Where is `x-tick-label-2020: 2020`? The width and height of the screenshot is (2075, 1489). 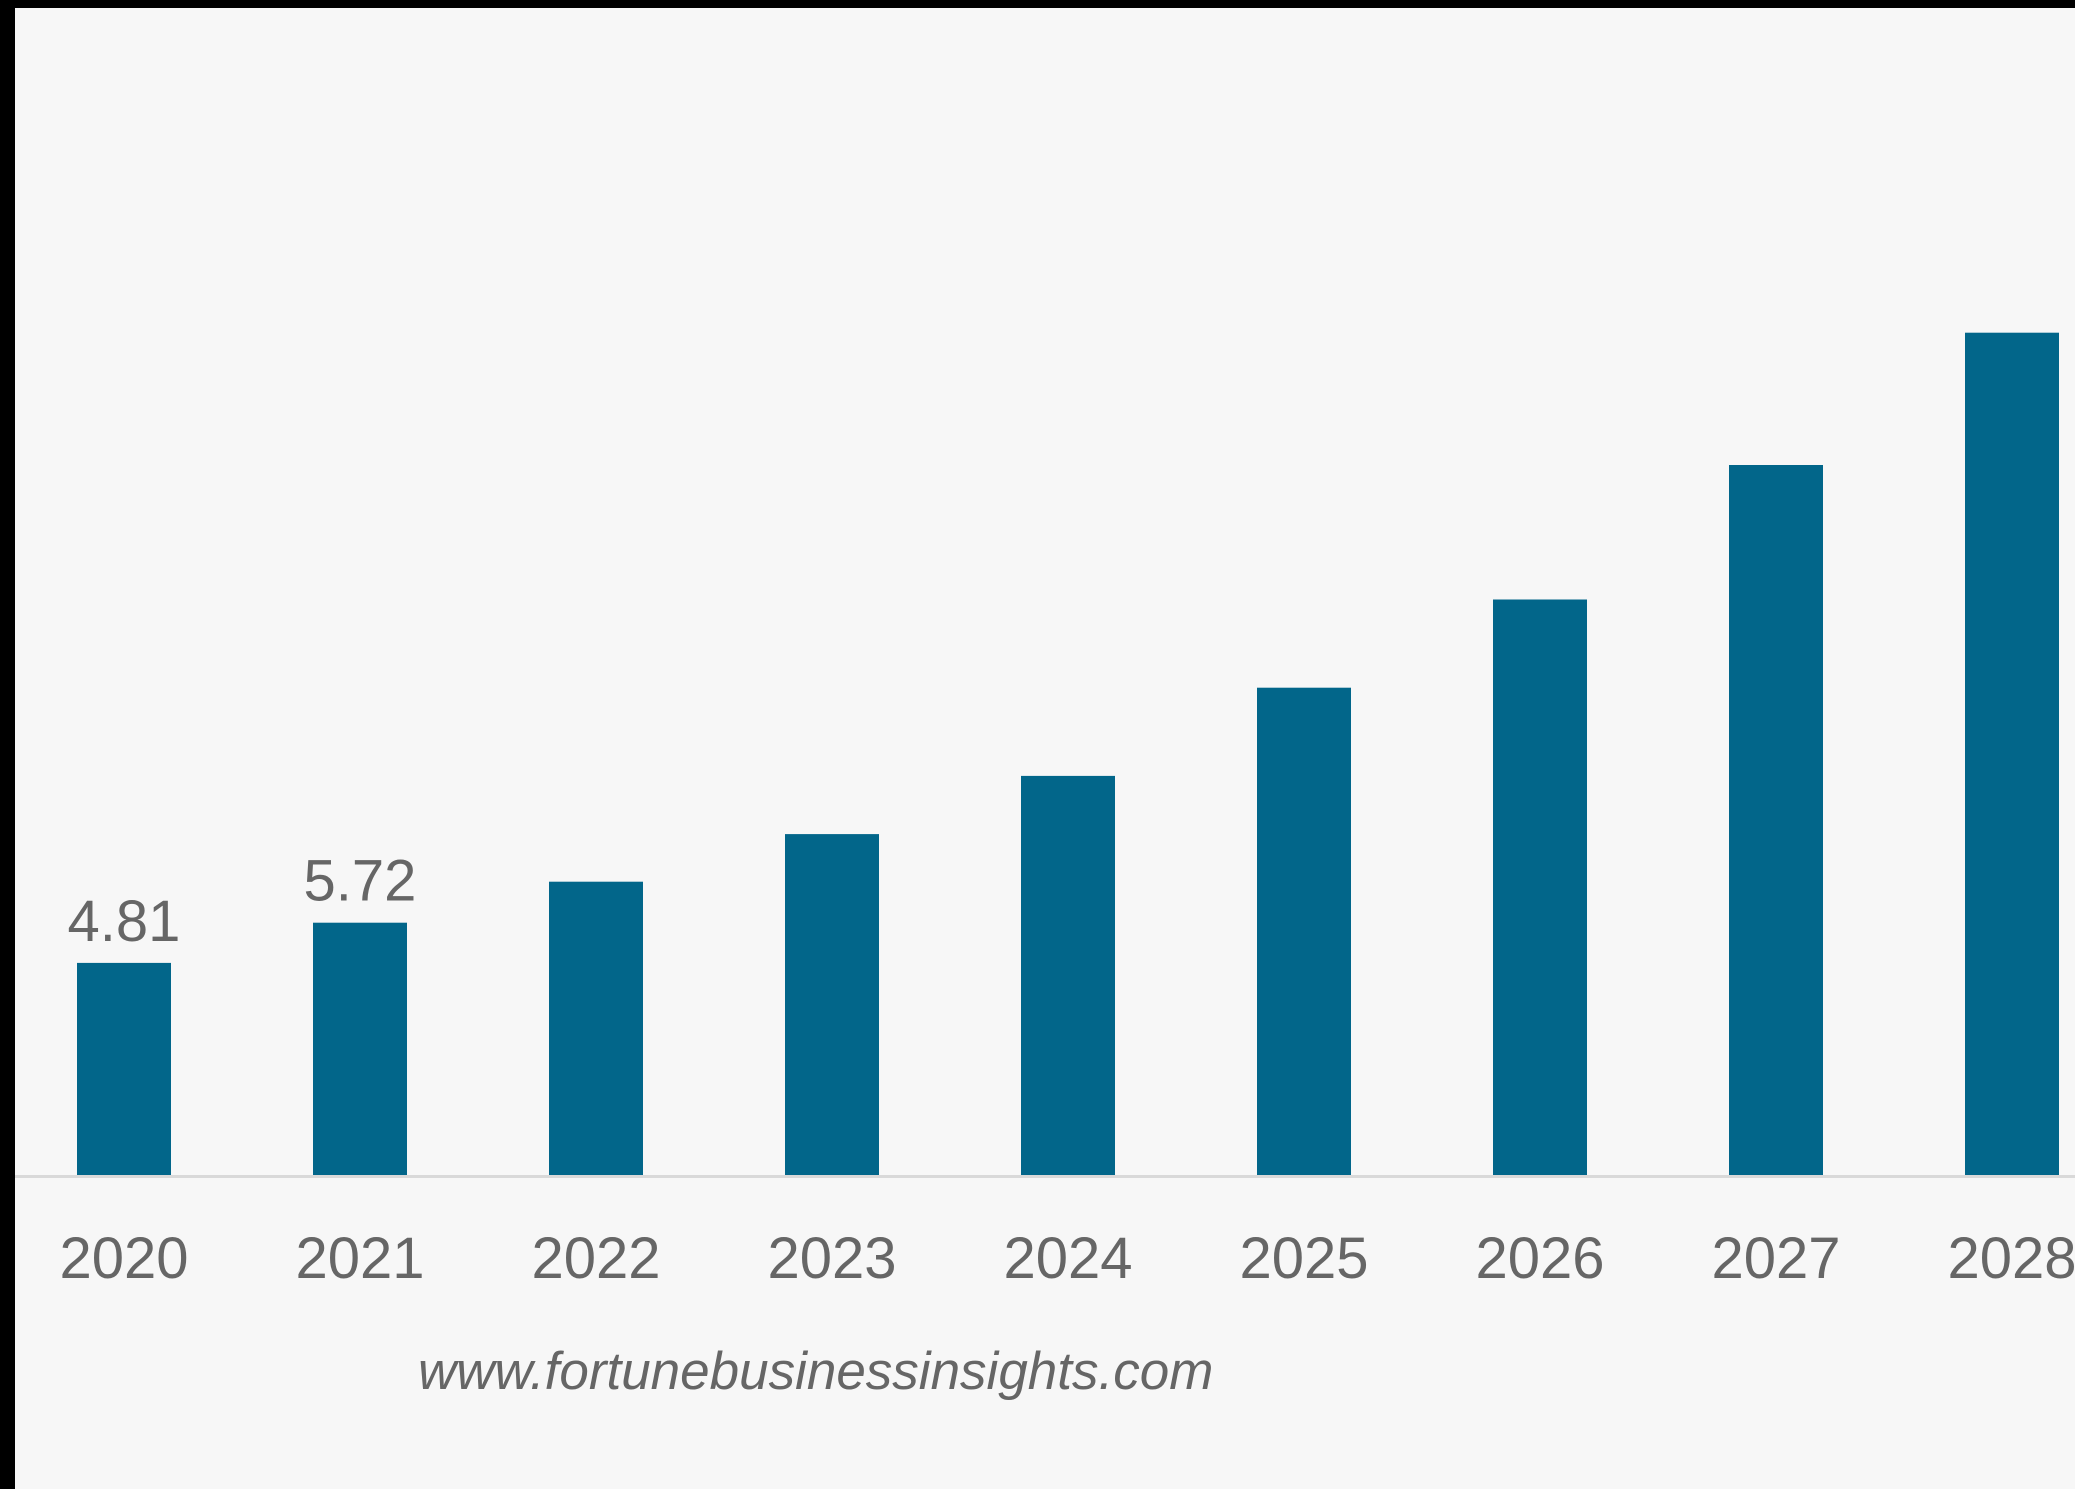
x-tick-label-2020: 2020 is located at coordinates (123, 1258).